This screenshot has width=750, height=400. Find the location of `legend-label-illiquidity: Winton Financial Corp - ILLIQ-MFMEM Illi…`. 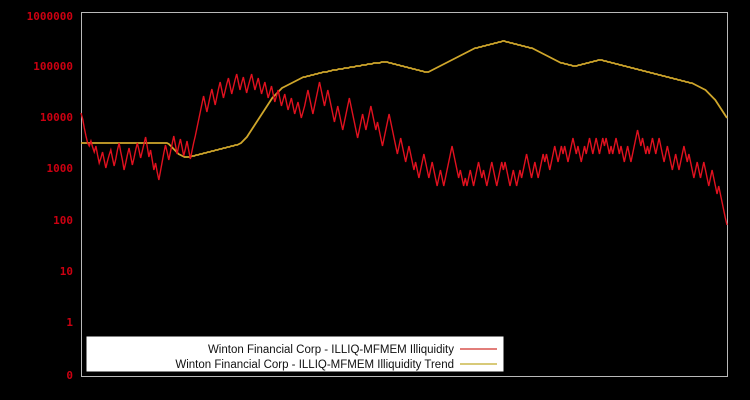

legend-label-illiquidity: Winton Financial Corp - ILLIQ-MFMEM Illi… is located at coordinates (331, 350).